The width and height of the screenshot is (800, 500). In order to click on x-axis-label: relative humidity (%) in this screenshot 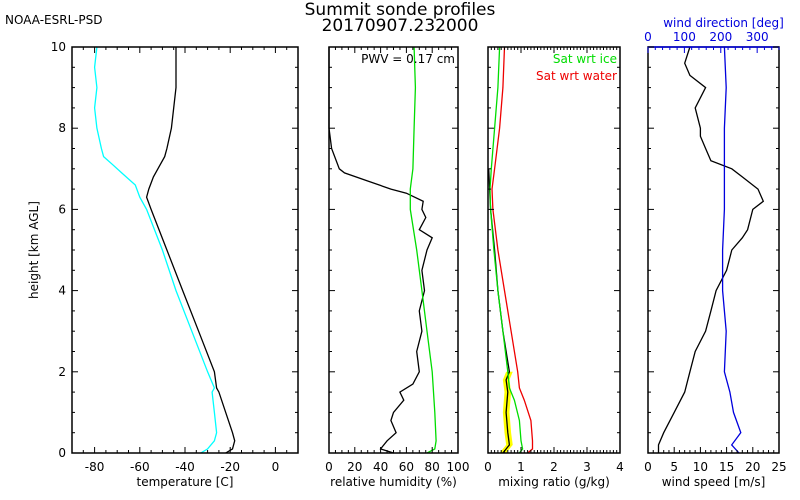, I will do `click(393, 482)`.